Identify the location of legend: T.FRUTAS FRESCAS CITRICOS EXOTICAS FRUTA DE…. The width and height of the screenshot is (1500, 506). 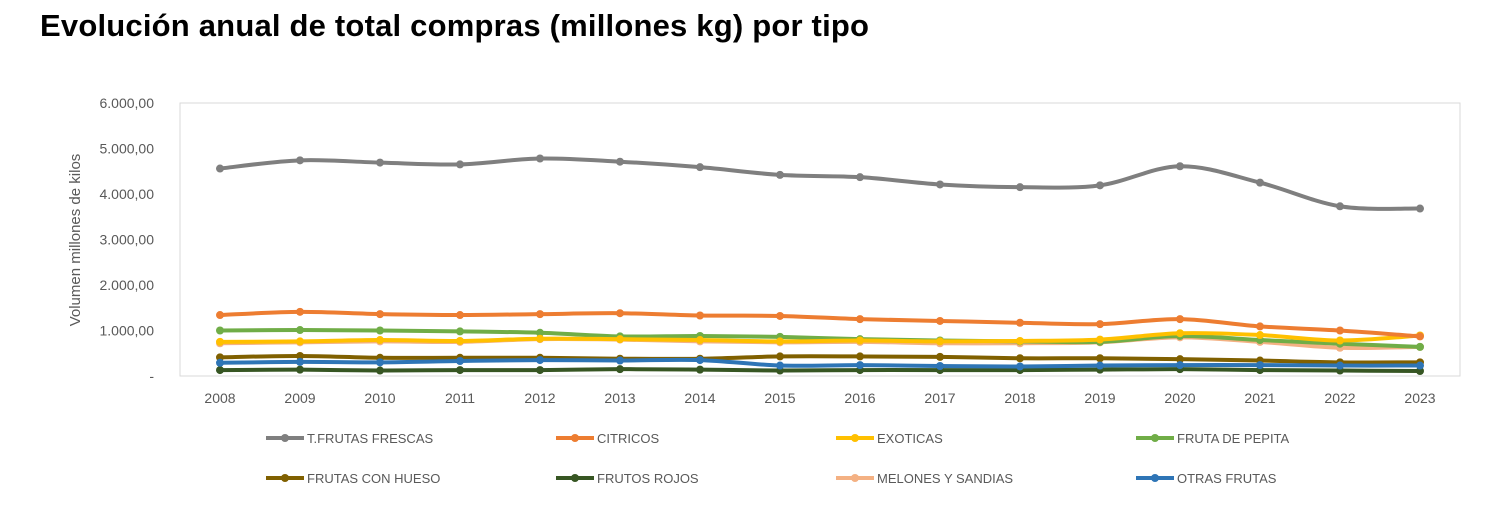
(778, 458).